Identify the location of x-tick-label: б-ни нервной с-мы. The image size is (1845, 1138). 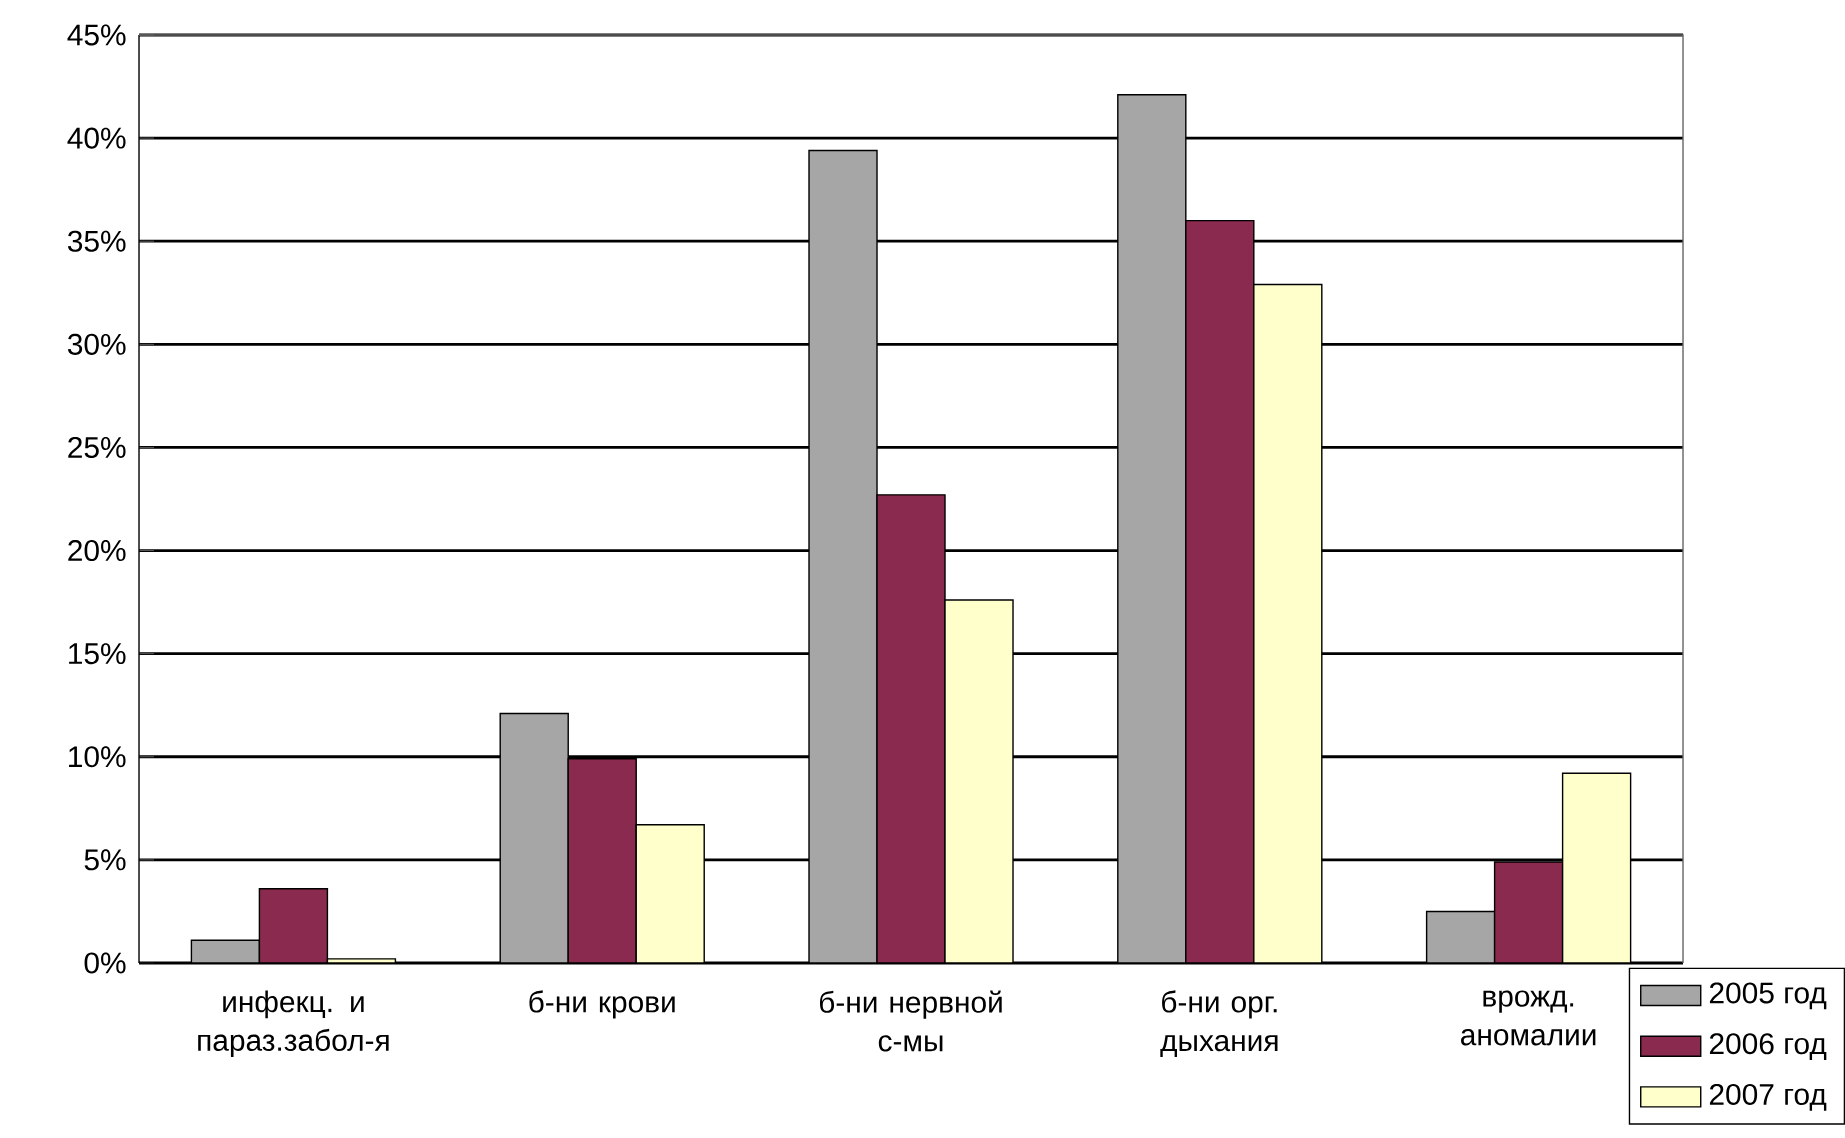
(910, 1021).